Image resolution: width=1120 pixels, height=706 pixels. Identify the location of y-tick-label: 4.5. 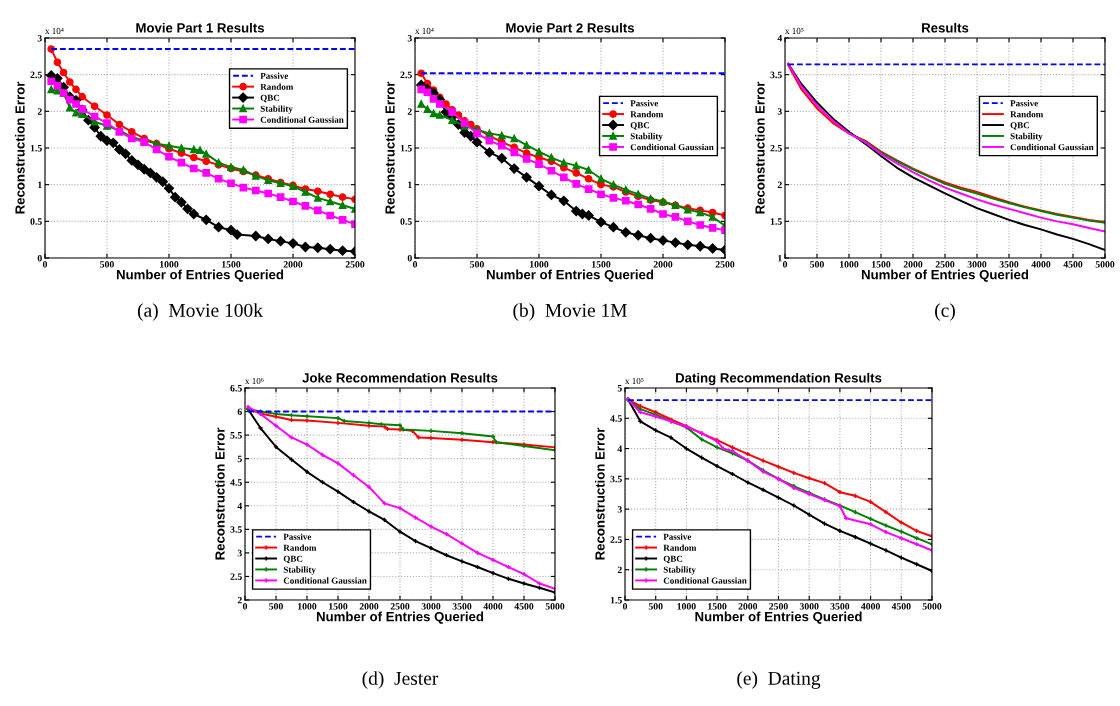
(236, 482).